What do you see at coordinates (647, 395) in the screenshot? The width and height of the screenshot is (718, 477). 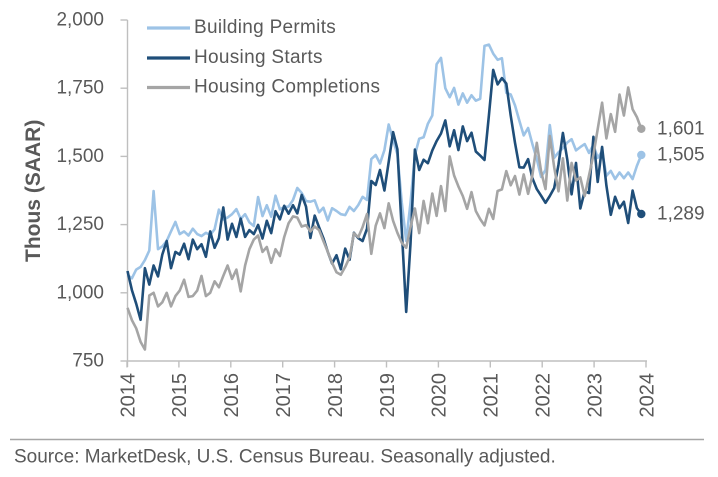 I see `svg-text: 2024` at bounding box center [647, 395].